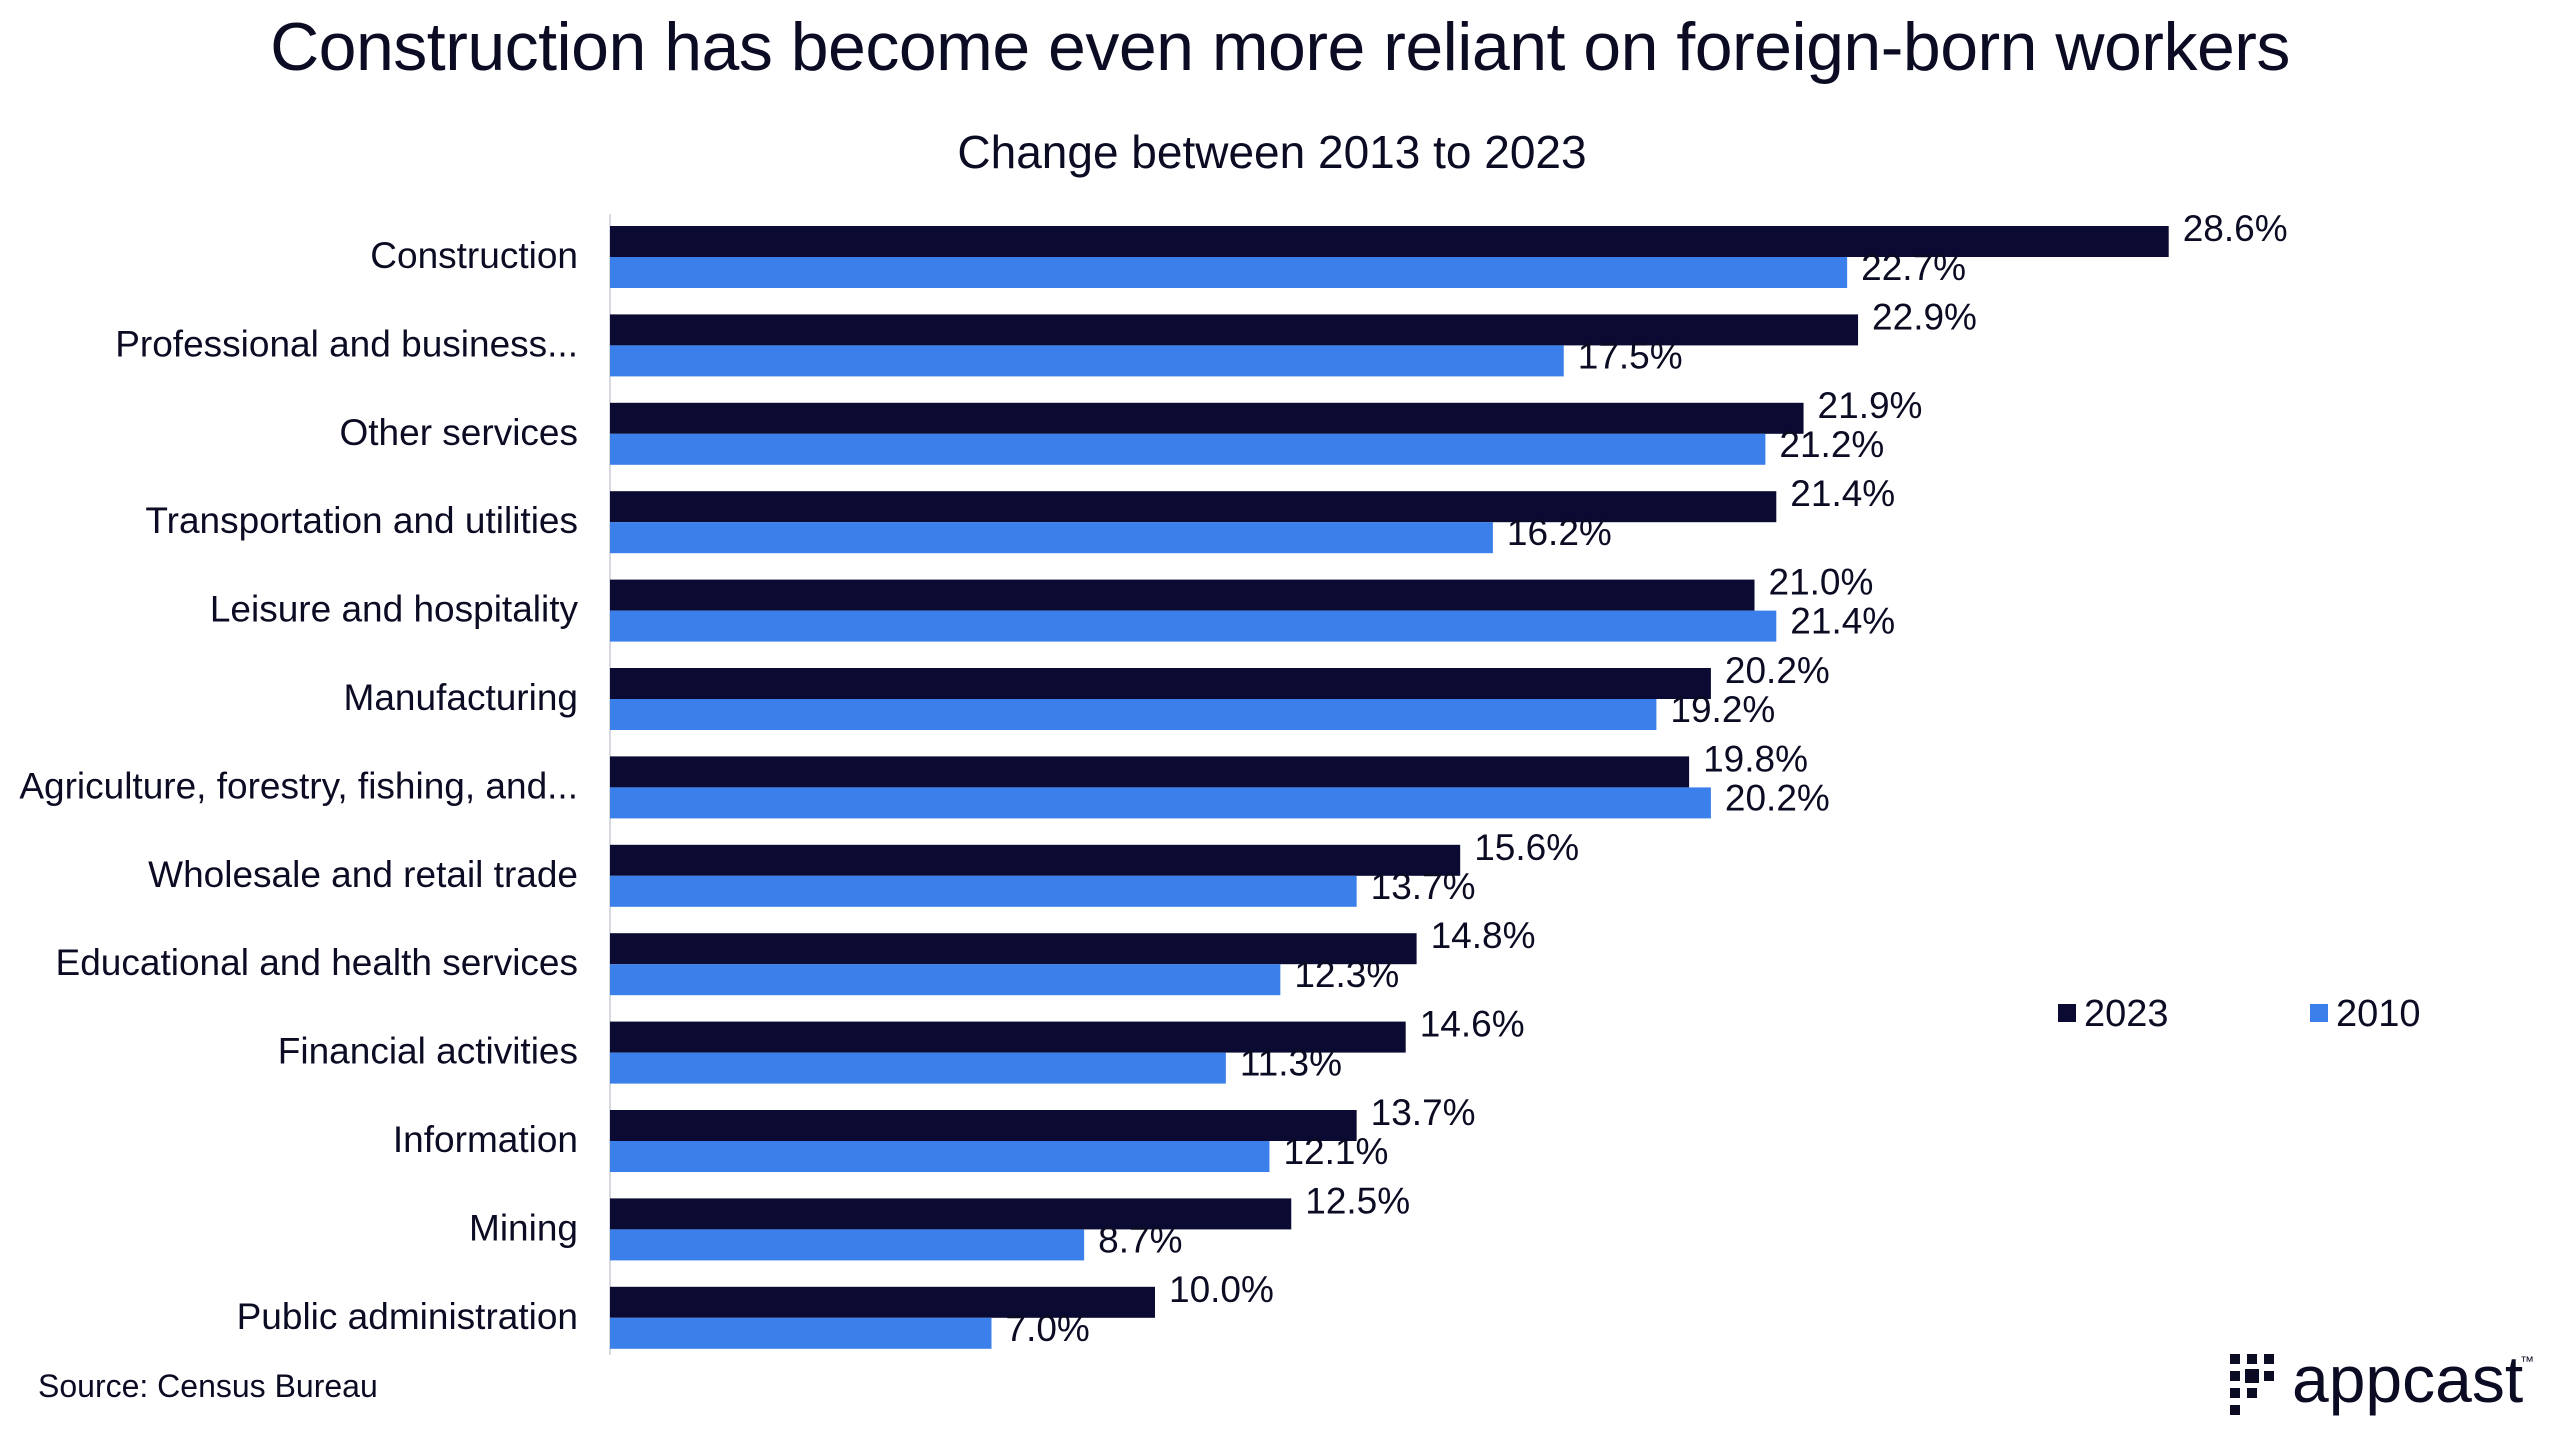 This screenshot has height=1438, width=2560. I want to click on category-label: Public administration, so click(407, 1316).